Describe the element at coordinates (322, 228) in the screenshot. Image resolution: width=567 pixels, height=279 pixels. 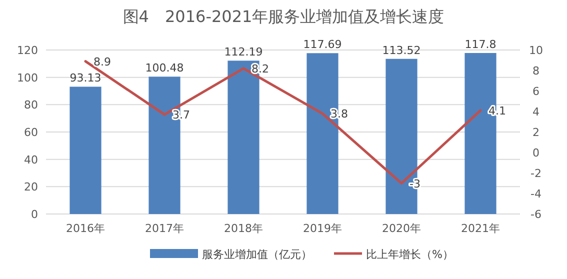
I see `x-tick-label: 2019年` at that location.